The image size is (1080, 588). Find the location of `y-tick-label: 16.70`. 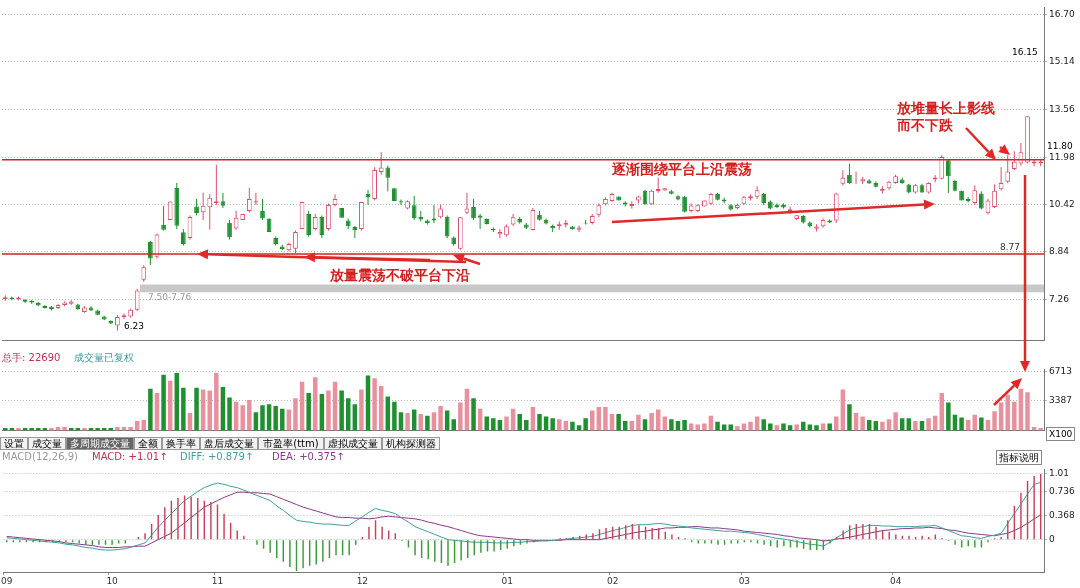

y-tick-label: 16.70 is located at coordinates (1062, 14).